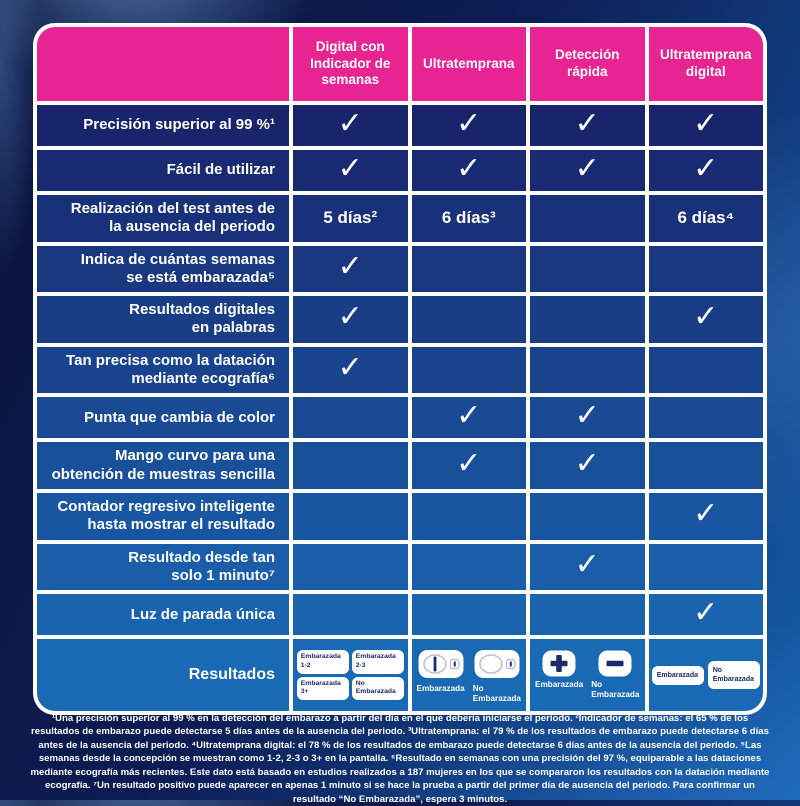 This screenshot has height=806, width=800. What do you see at coordinates (497, 664) in the screenshot?
I see `negative-stick-icon` at bounding box center [497, 664].